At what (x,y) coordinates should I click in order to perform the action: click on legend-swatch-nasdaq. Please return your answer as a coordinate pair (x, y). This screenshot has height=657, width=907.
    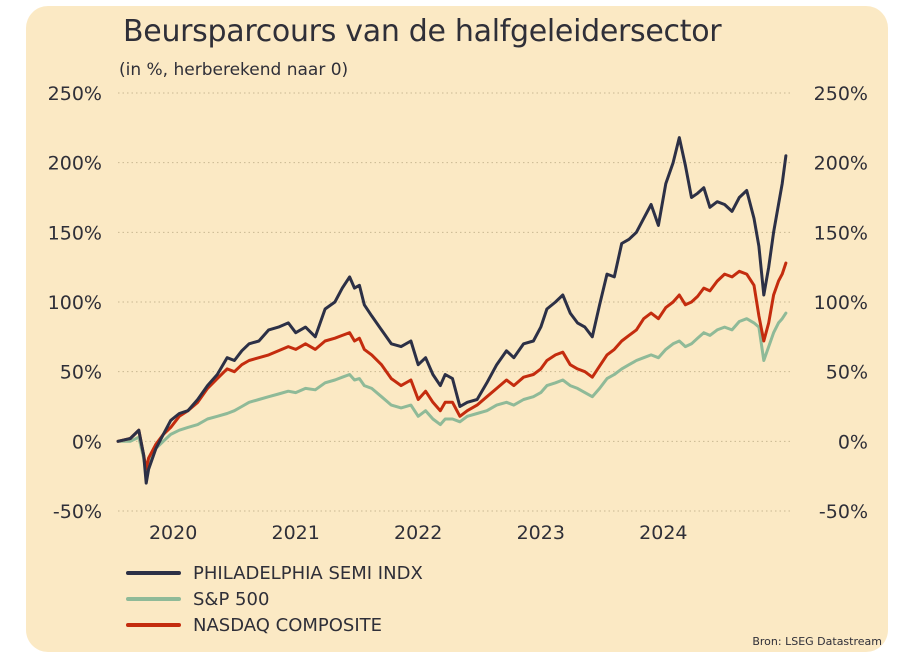
    Looking at the image, I should click on (153, 625).